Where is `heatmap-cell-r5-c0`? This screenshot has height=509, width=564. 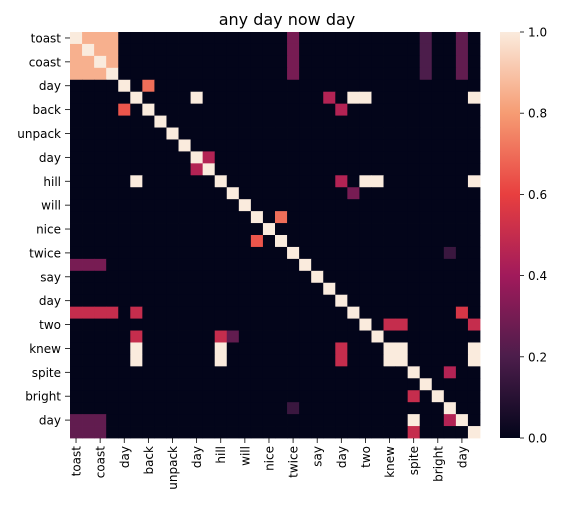 heatmap-cell-r5-c0 is located at coordinates (76, 98).